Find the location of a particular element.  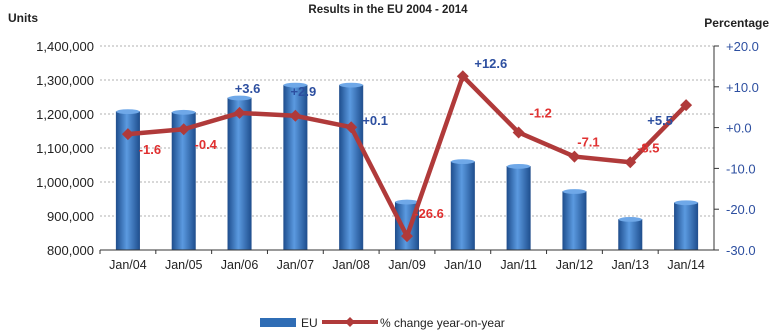

legend: EU % change year-on-year is located at coordinates (382, 323).